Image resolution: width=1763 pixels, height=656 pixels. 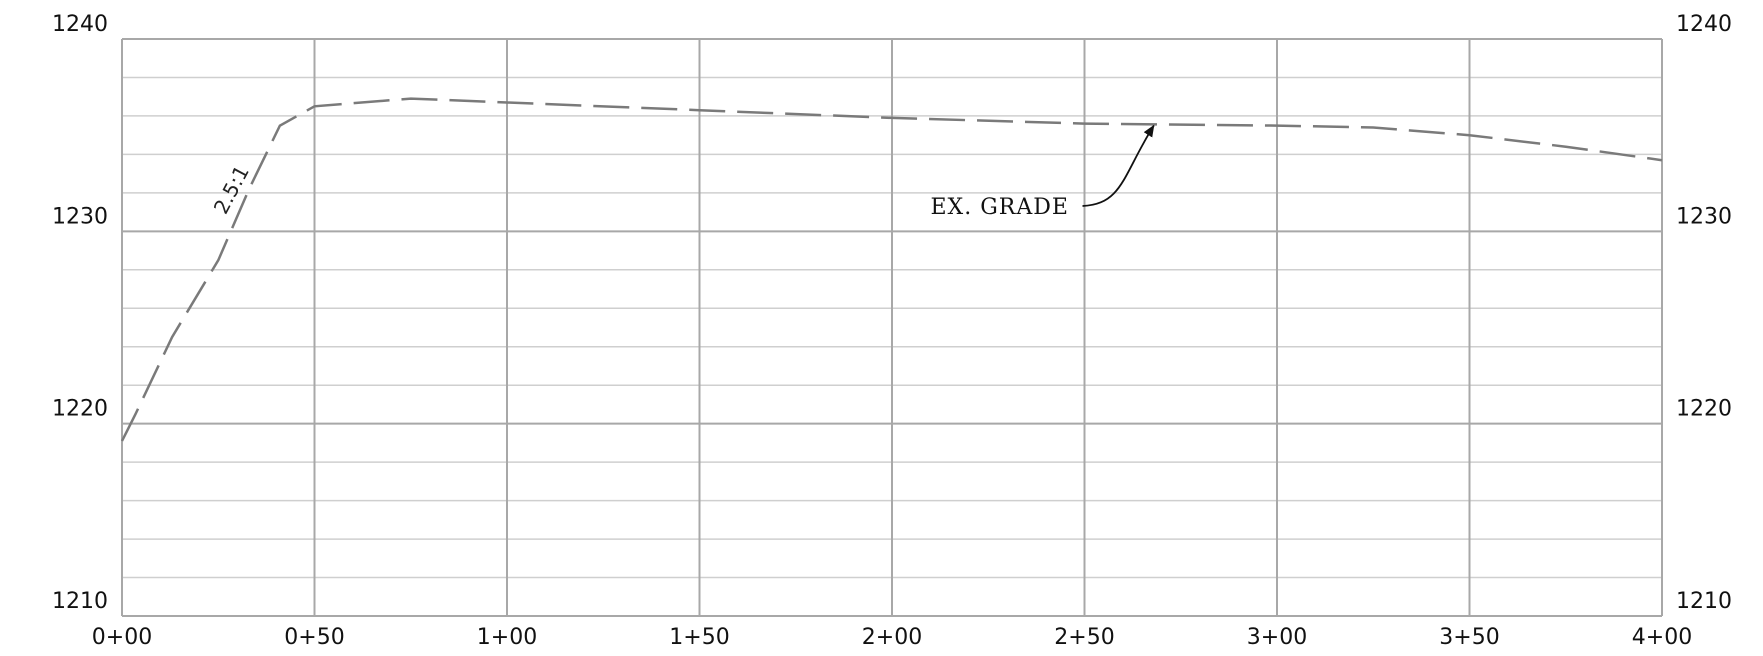 I want to click on x-tick-label: 0+50, so click(x=314, y=637).